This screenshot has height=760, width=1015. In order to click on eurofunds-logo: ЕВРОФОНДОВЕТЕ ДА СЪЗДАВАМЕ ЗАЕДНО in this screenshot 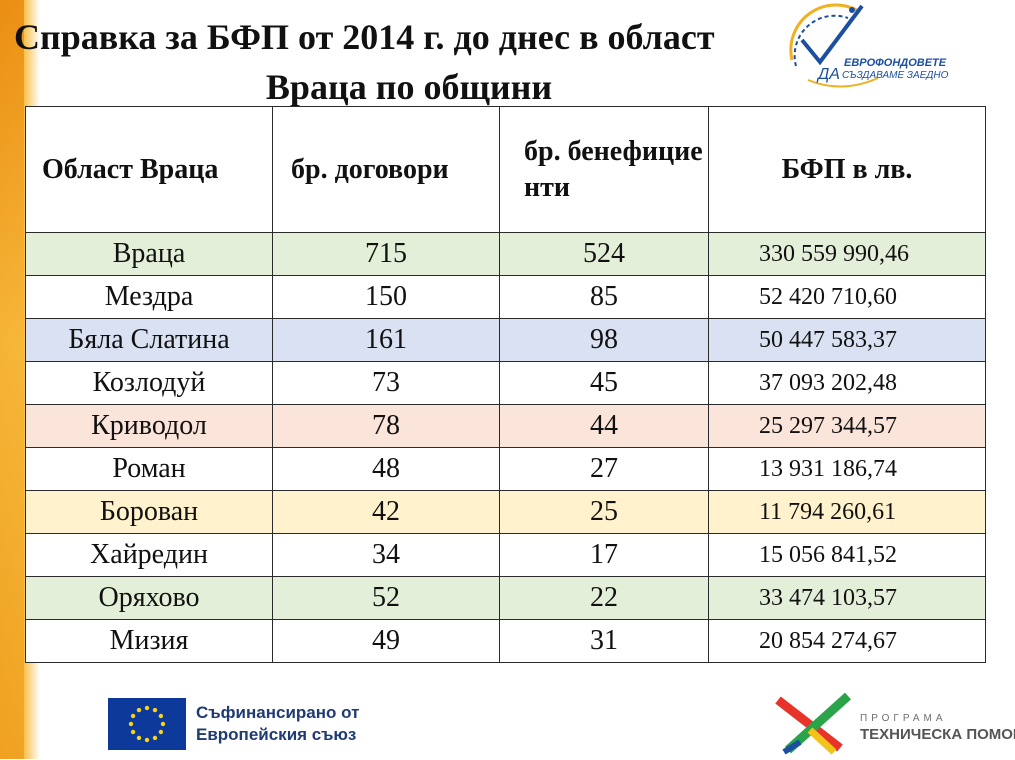, I will do `click(872, 50)`.